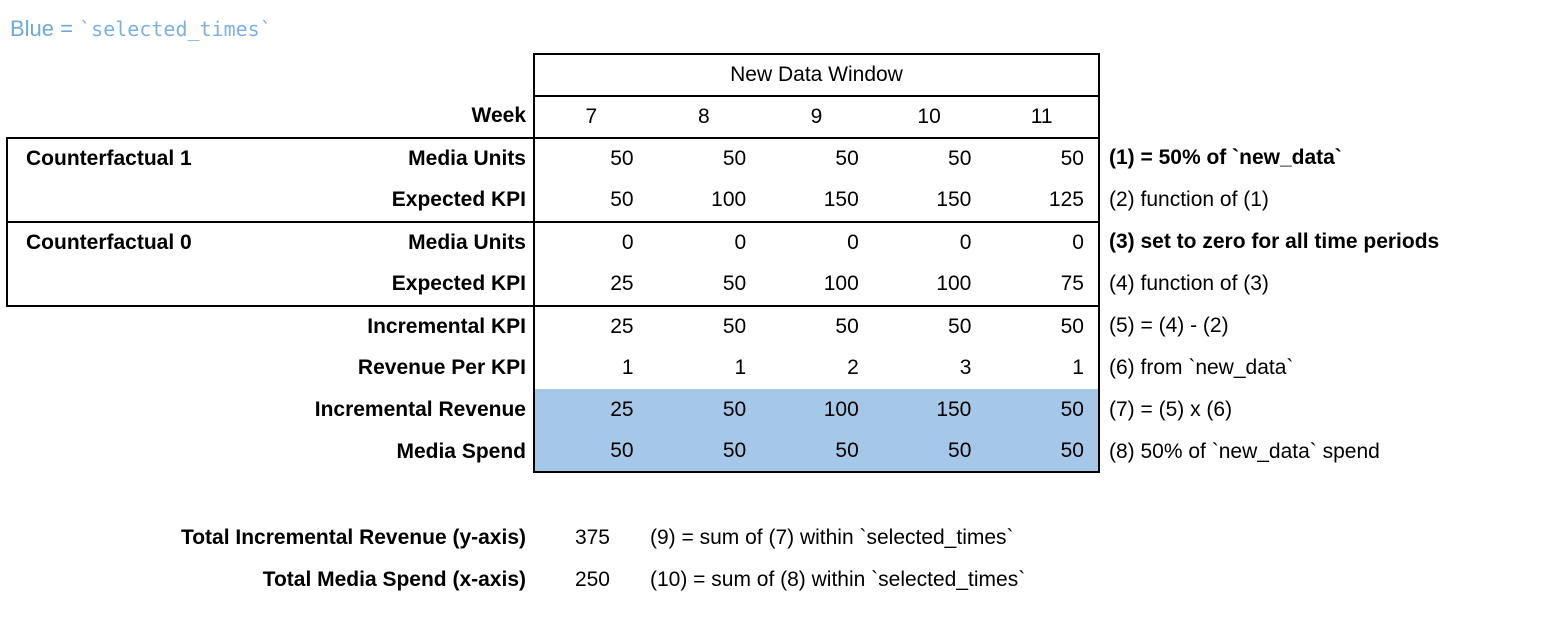  Describe the element at coordinates (467, 158) in the screenshot. I see `row-label: Media Units` at that location.